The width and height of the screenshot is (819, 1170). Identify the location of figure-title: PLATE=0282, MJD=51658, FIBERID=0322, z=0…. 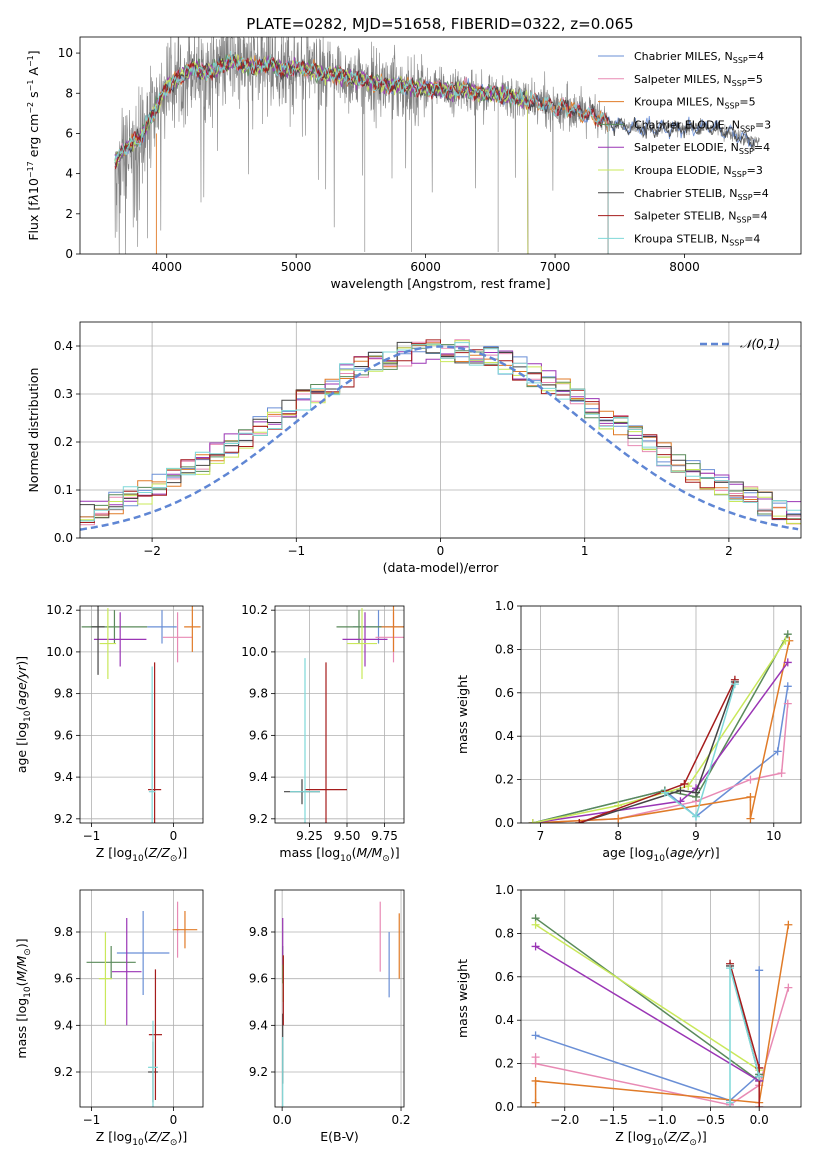
(439, 24).